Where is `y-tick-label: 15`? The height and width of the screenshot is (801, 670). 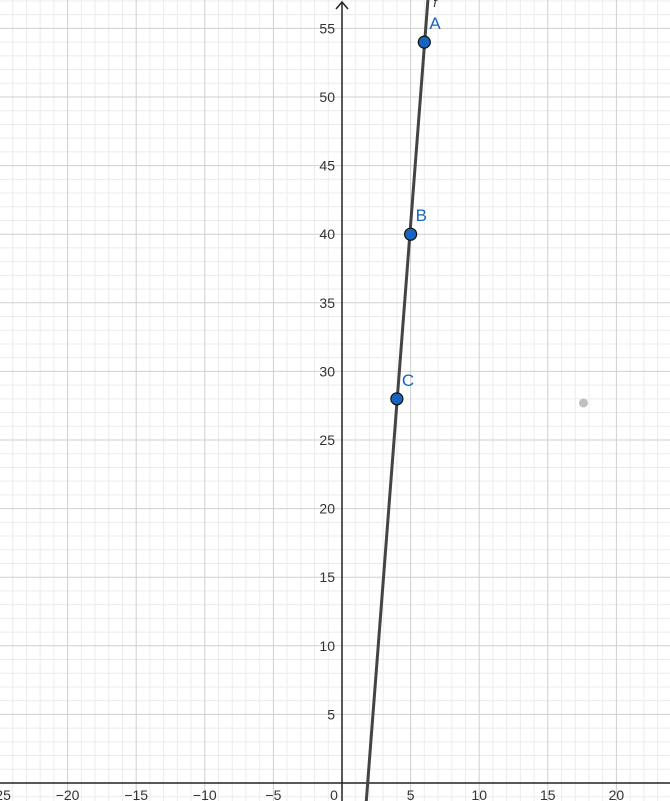
y-tick-label: 15 is located at coordinates (327, 577).